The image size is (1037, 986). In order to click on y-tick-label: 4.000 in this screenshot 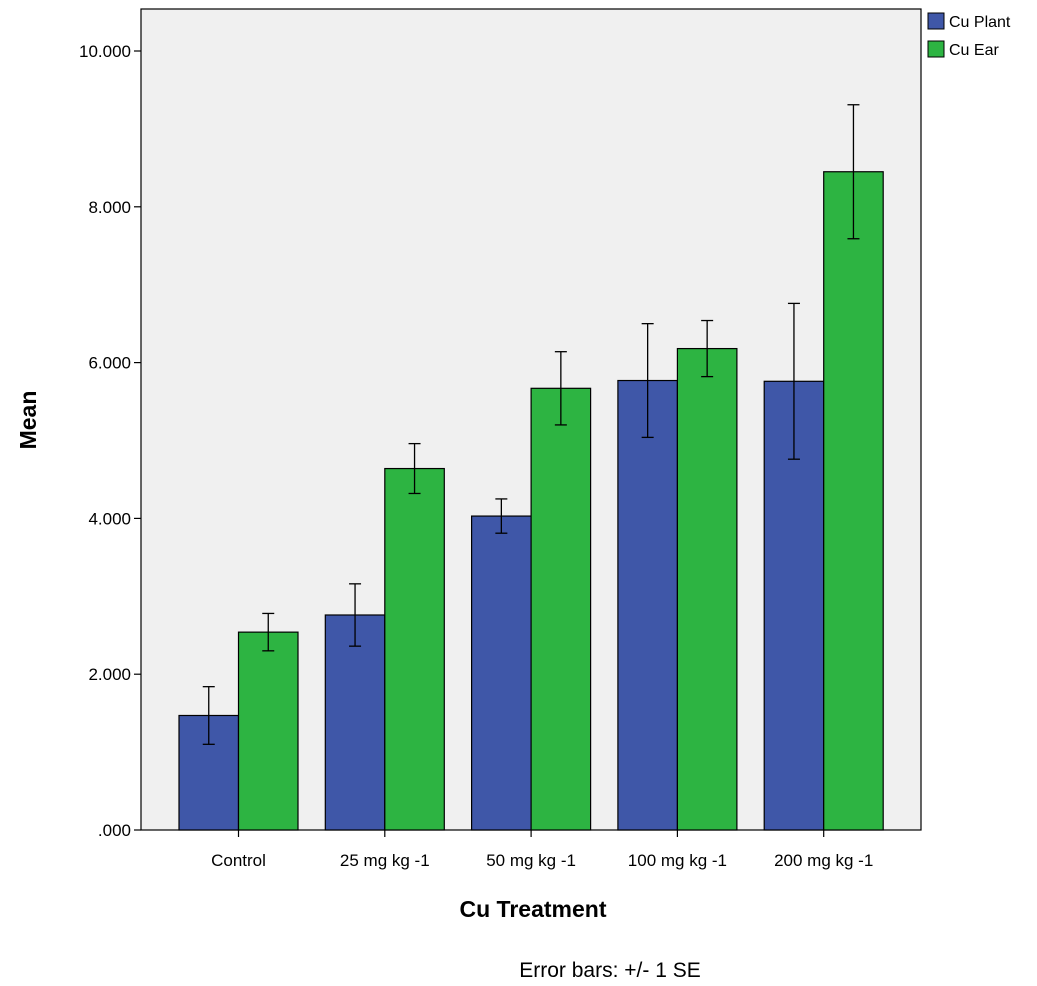, I will do `click(109, 518)`.